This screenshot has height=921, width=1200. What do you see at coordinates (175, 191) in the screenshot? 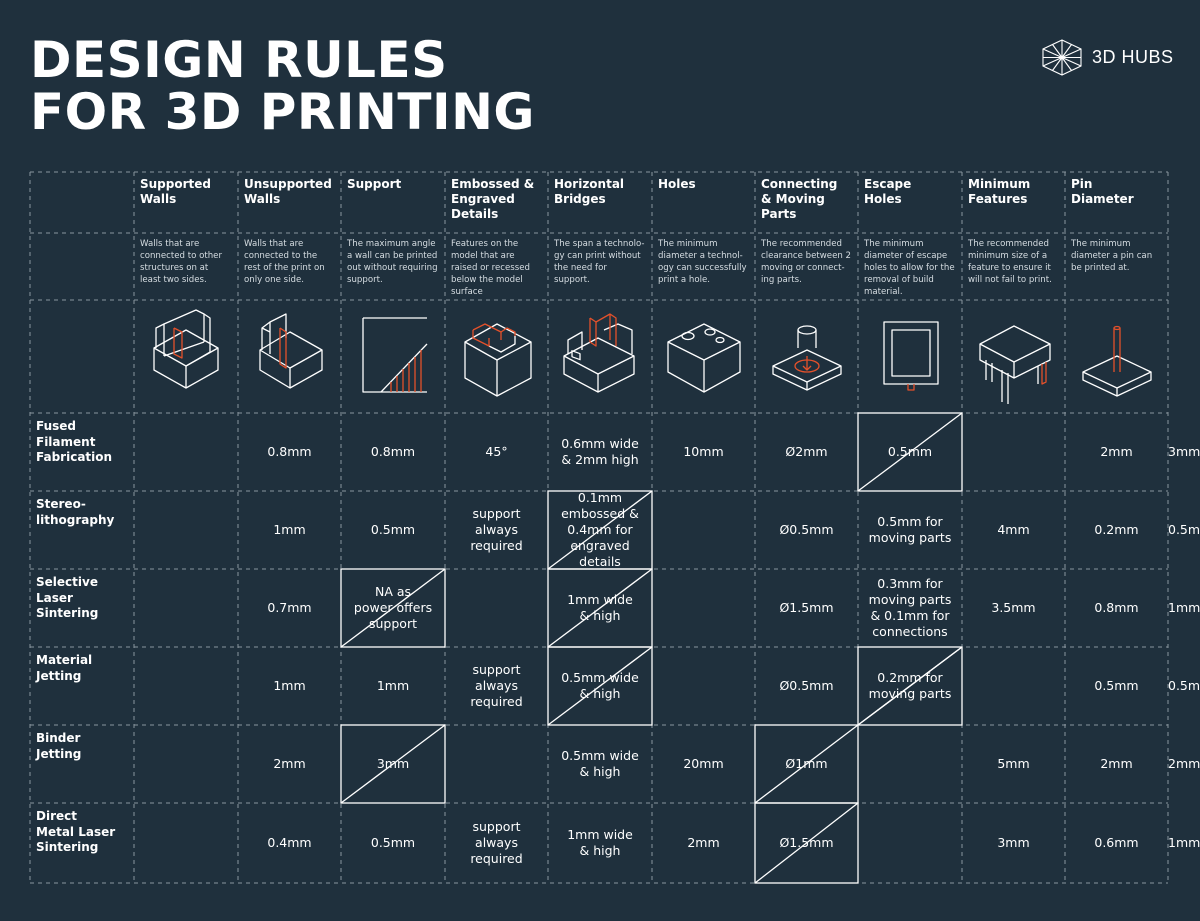
I see `column-header: Supported Walls` at bounding box center [175, 191].